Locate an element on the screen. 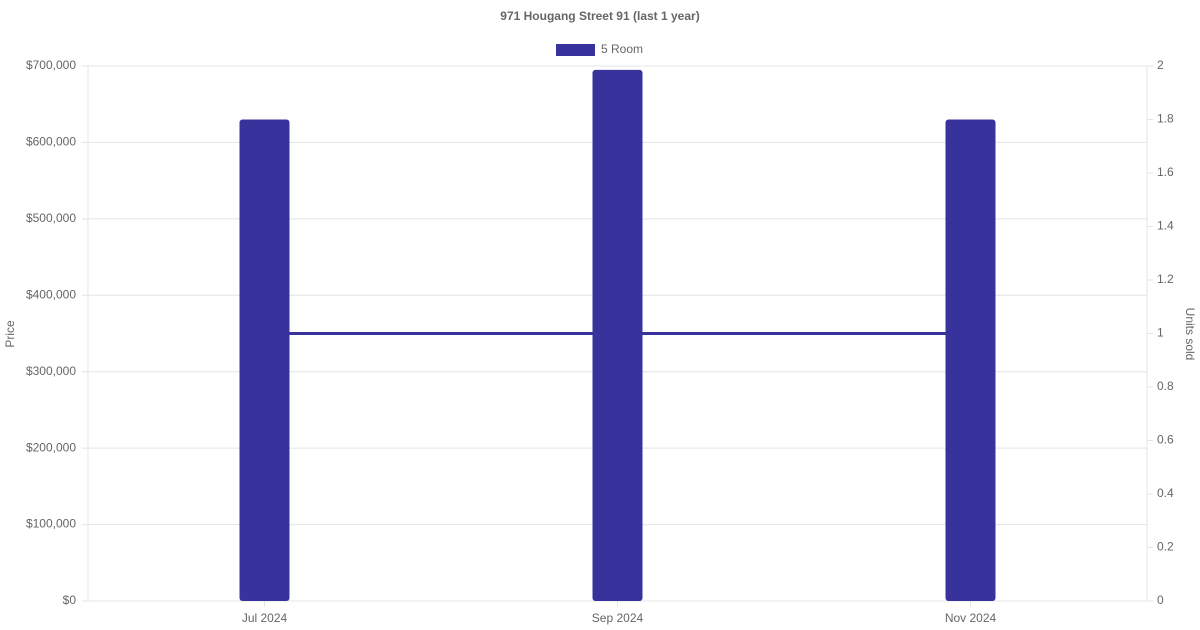 This screenshot has height=630, width=1200. y-tick-label: $400,000 is located at coordinates (51, 294).